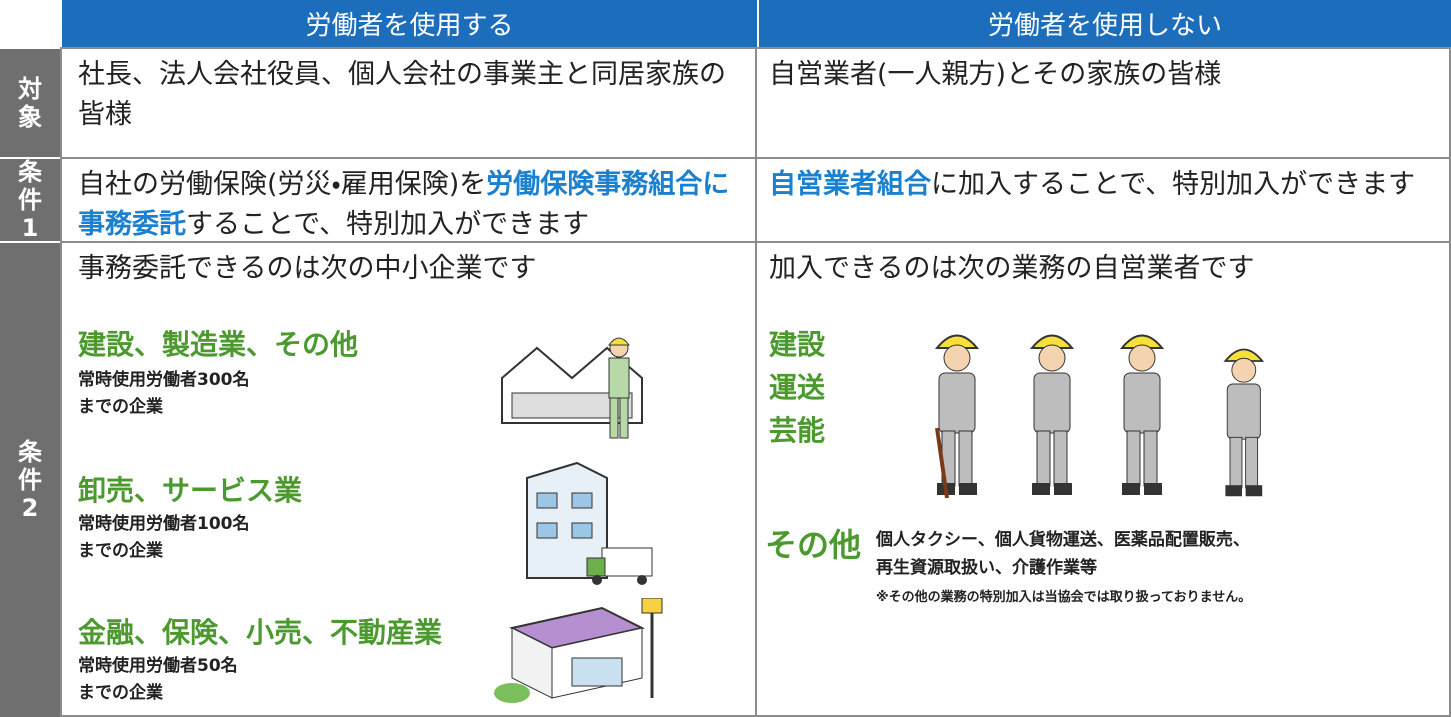 Image resolution: width=1451 pixels, height=717 pixels. Describe the element at coordinates (164, 524) in the screenshot. I see `group-line: 常時使用労働者100名` at that location.